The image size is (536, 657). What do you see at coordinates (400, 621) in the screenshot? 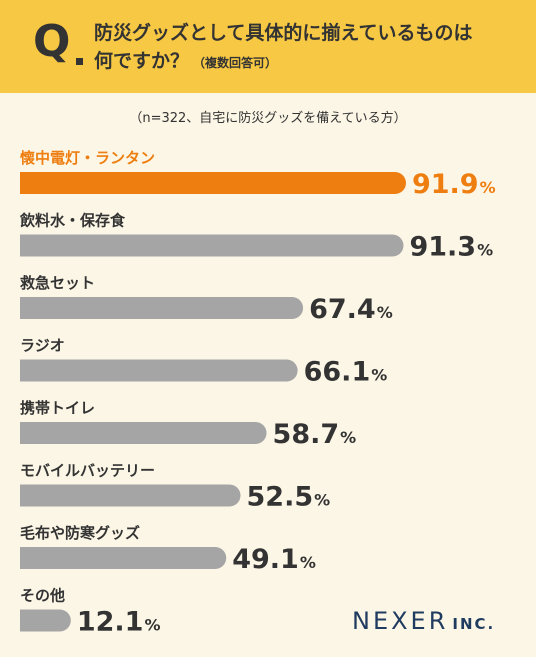
I see `logo-name: NEXER` at bounding box center [400, 621].